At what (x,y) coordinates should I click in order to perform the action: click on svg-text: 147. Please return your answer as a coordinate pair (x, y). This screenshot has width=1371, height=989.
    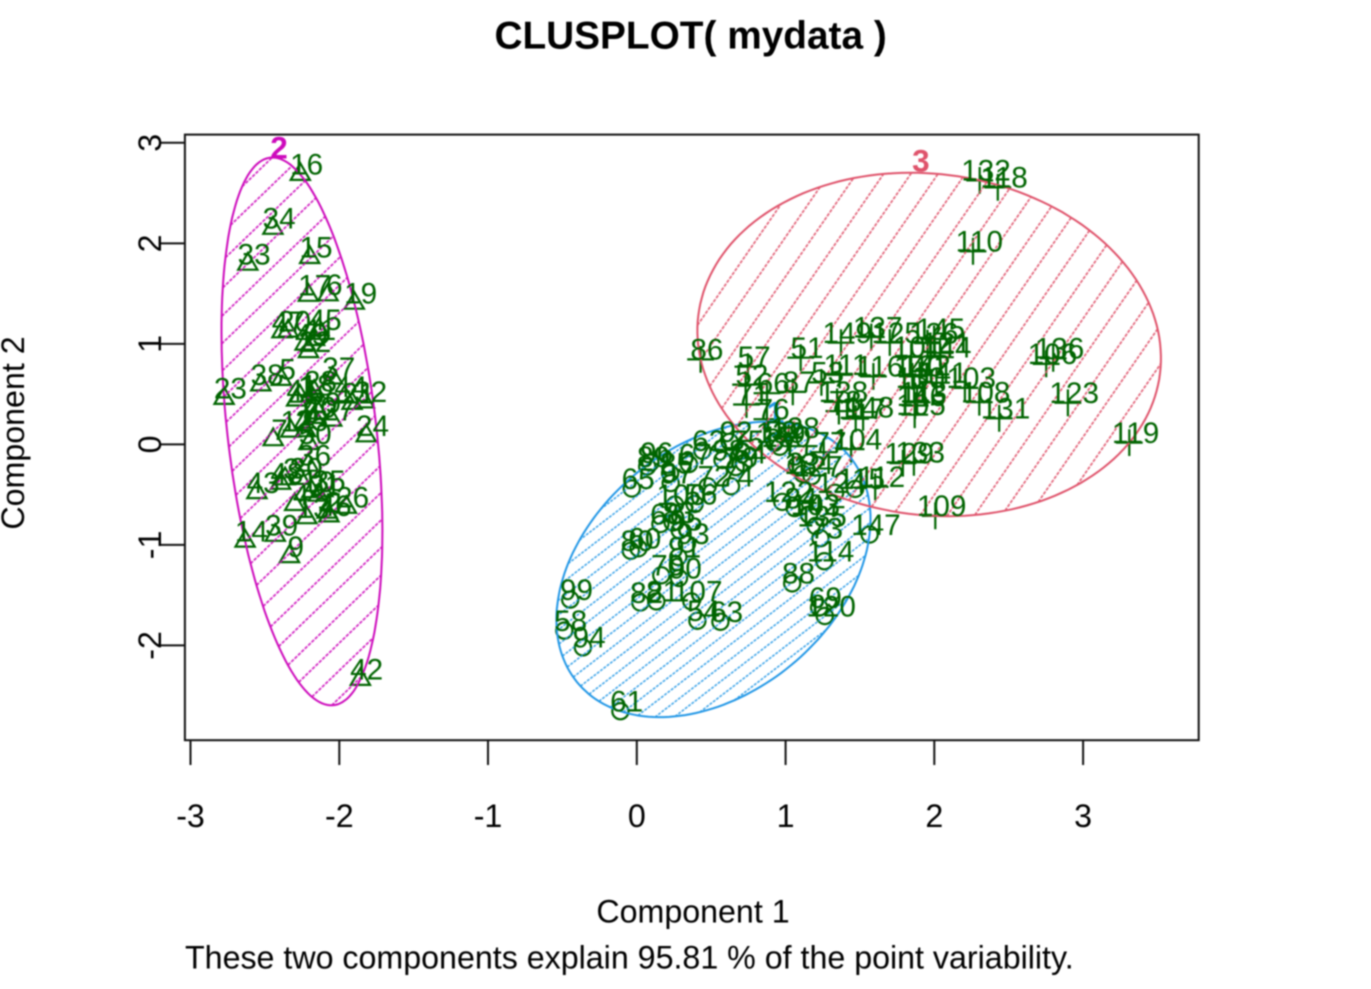
    Looking at the image, I should click on (876, 525).